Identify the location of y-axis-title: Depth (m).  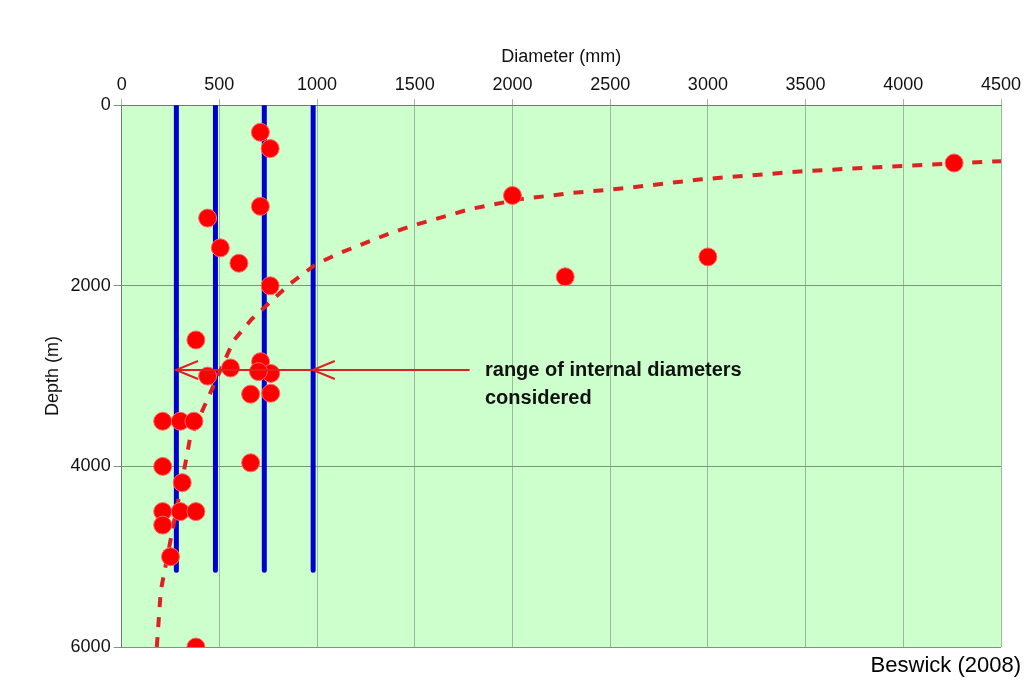
(51, 376).